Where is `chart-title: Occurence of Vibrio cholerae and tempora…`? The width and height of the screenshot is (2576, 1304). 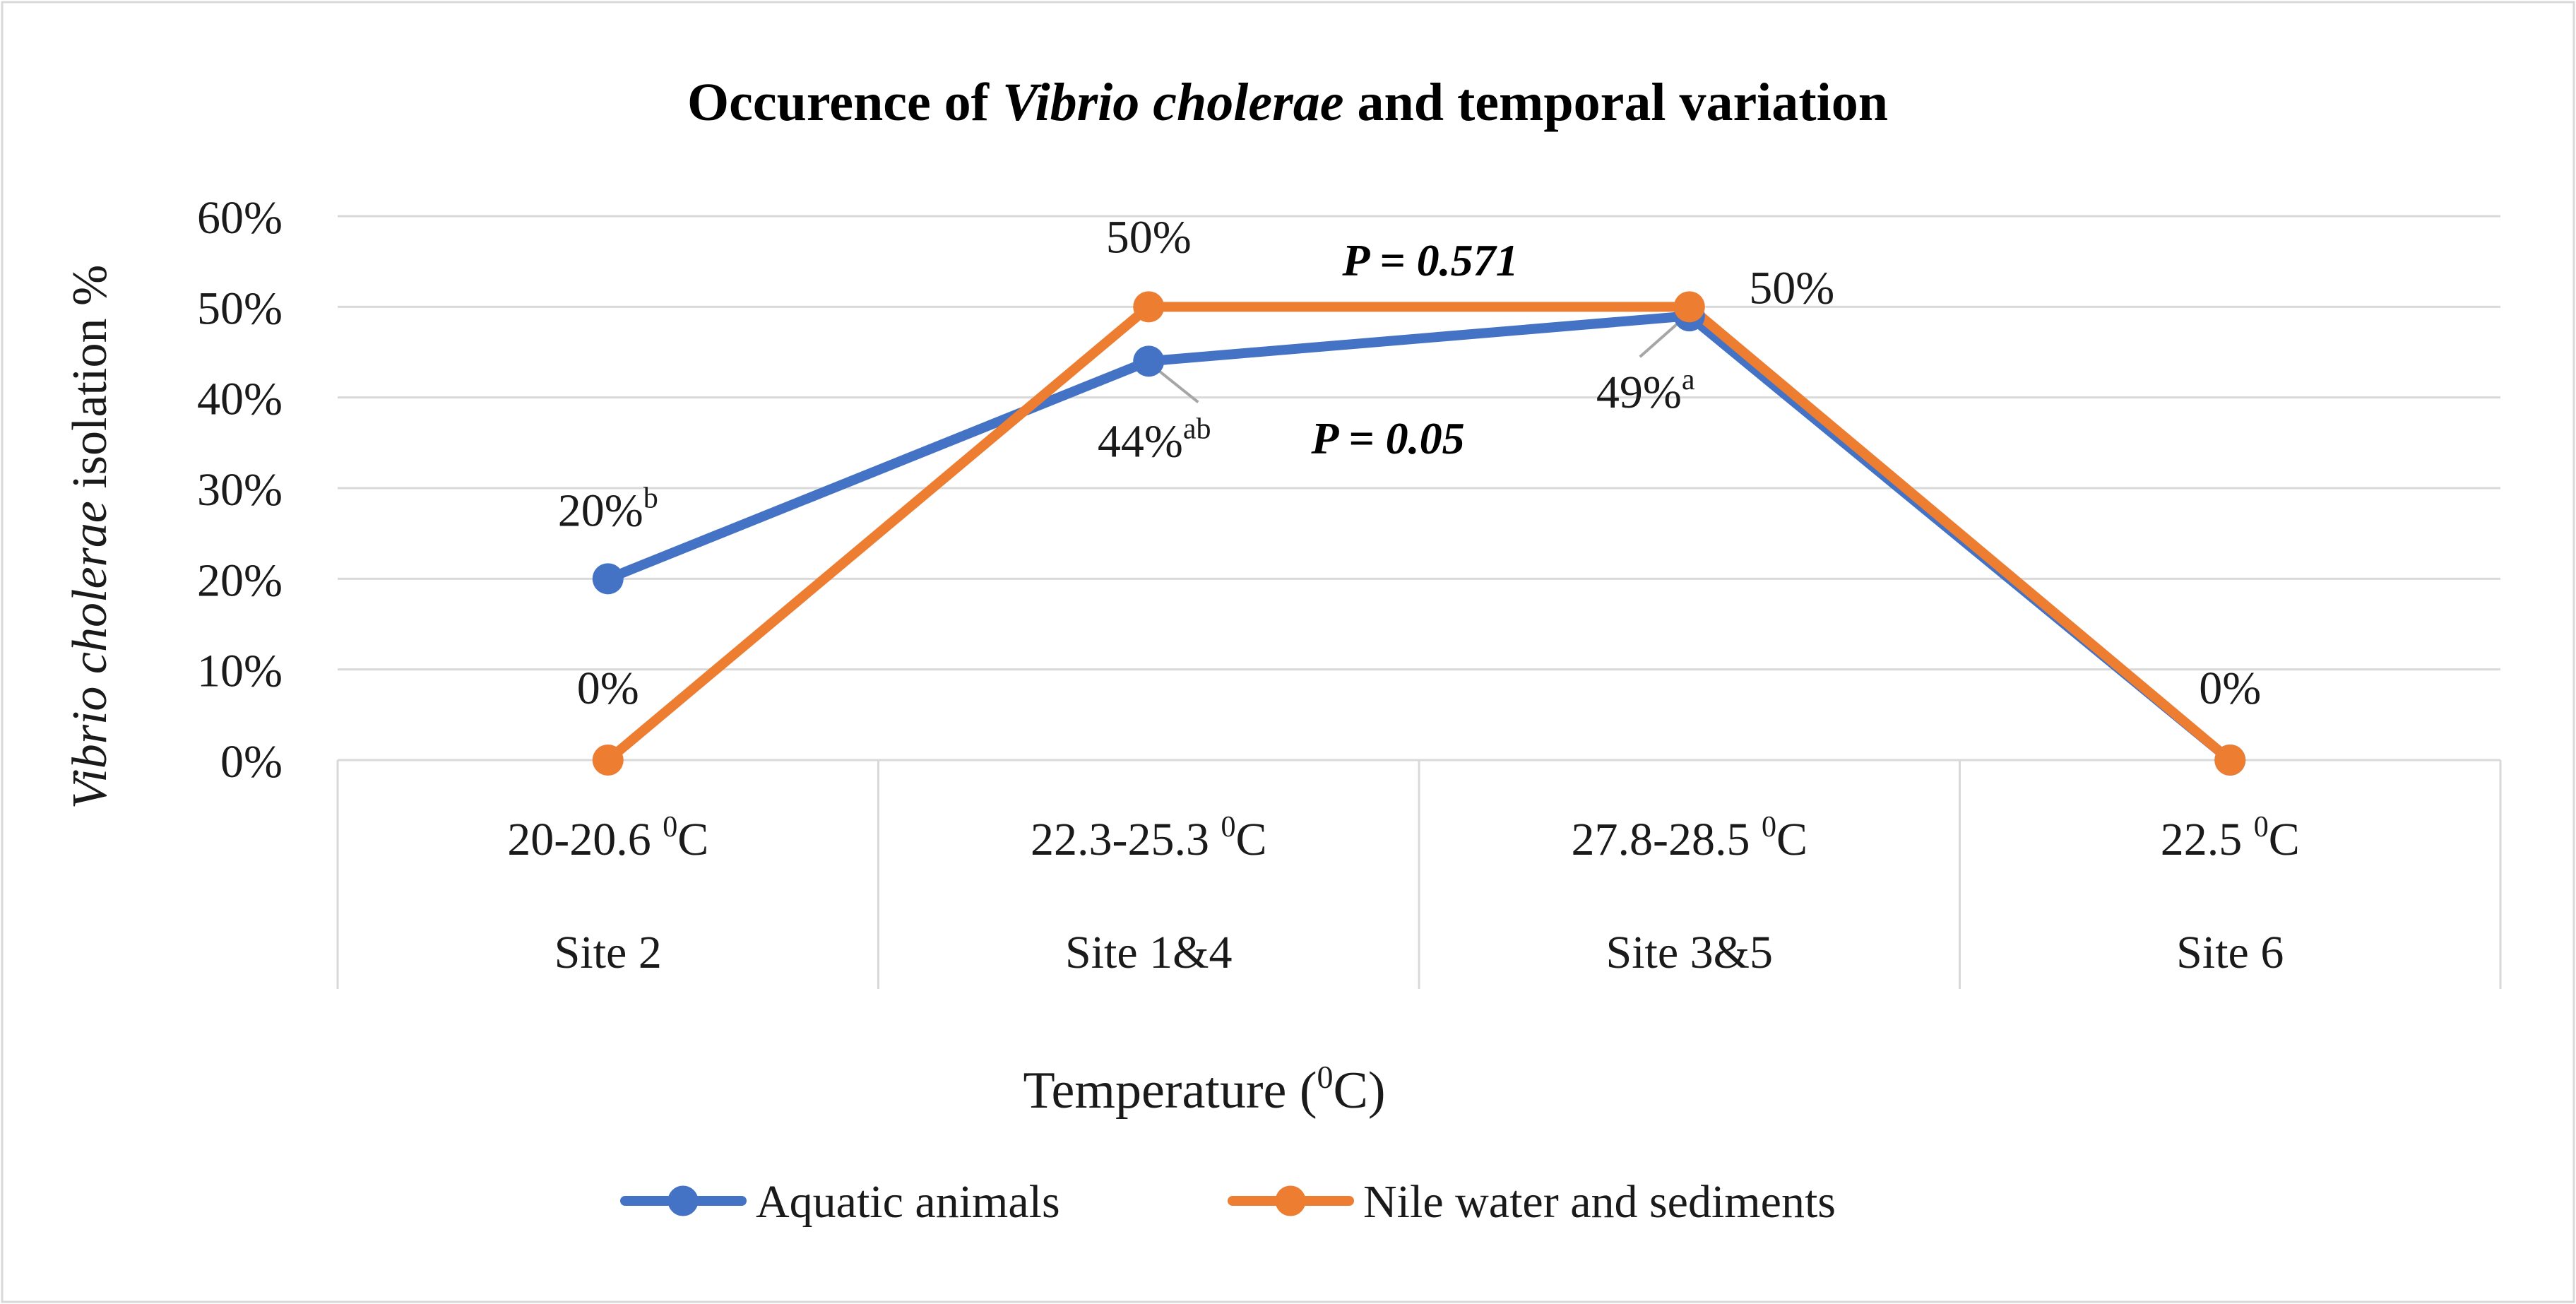 chart-title: Occurence of Vibrio cholerae and tempora… is located at coordinates (1287, 102).